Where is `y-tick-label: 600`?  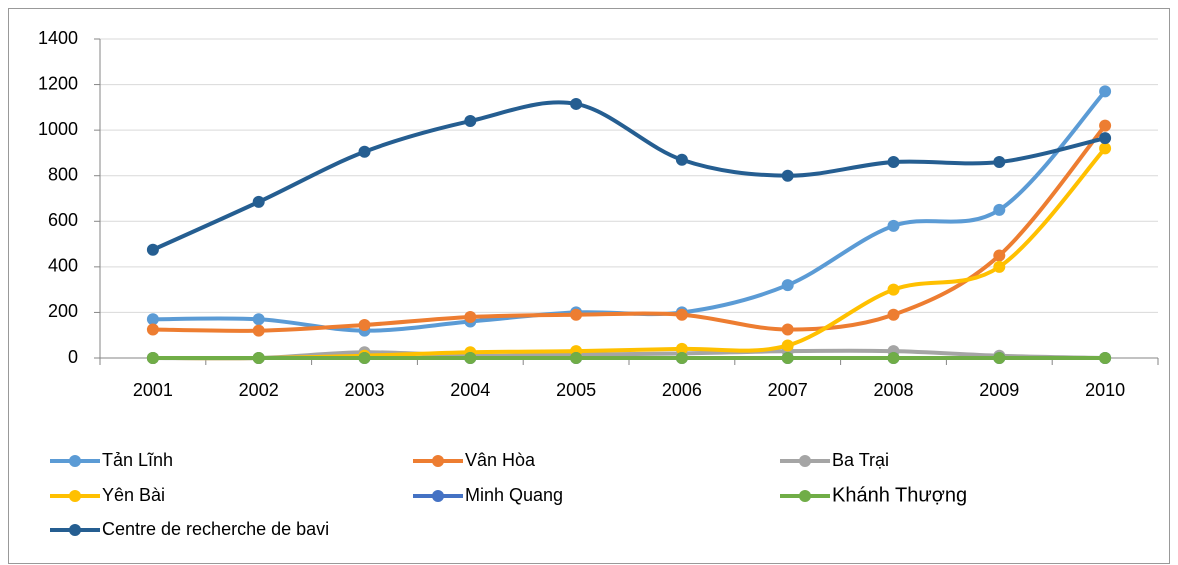 y-tick-label: 600 is located at coordinates (63, 220).